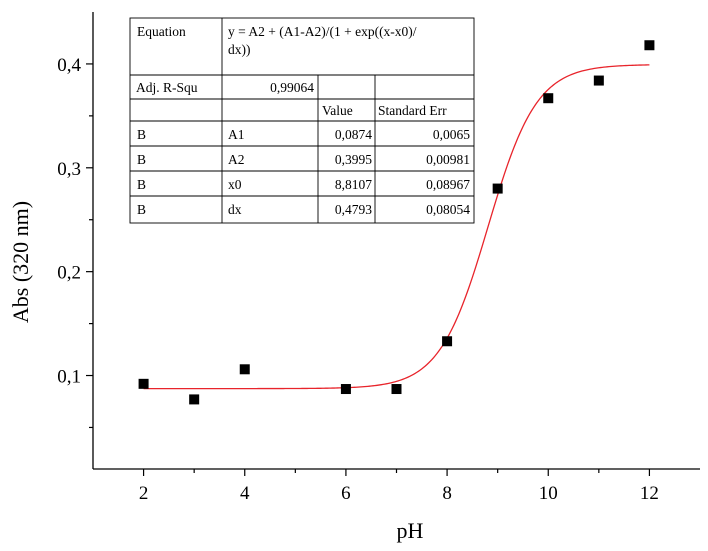 The image size is (708, 551). I want to click on row-param: A2, so click(236, 159).